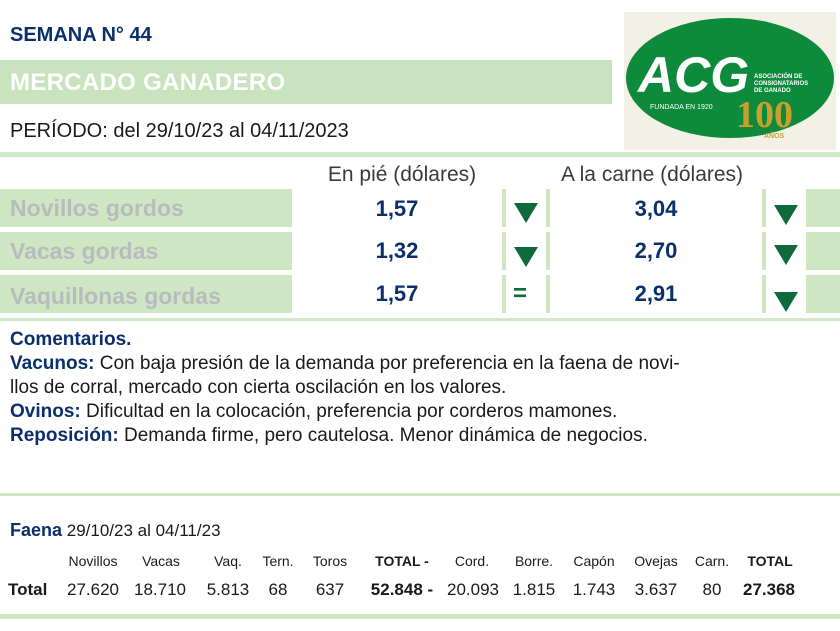  I want to click on col-header-pie: En pié (dólares), so click(402, 174).